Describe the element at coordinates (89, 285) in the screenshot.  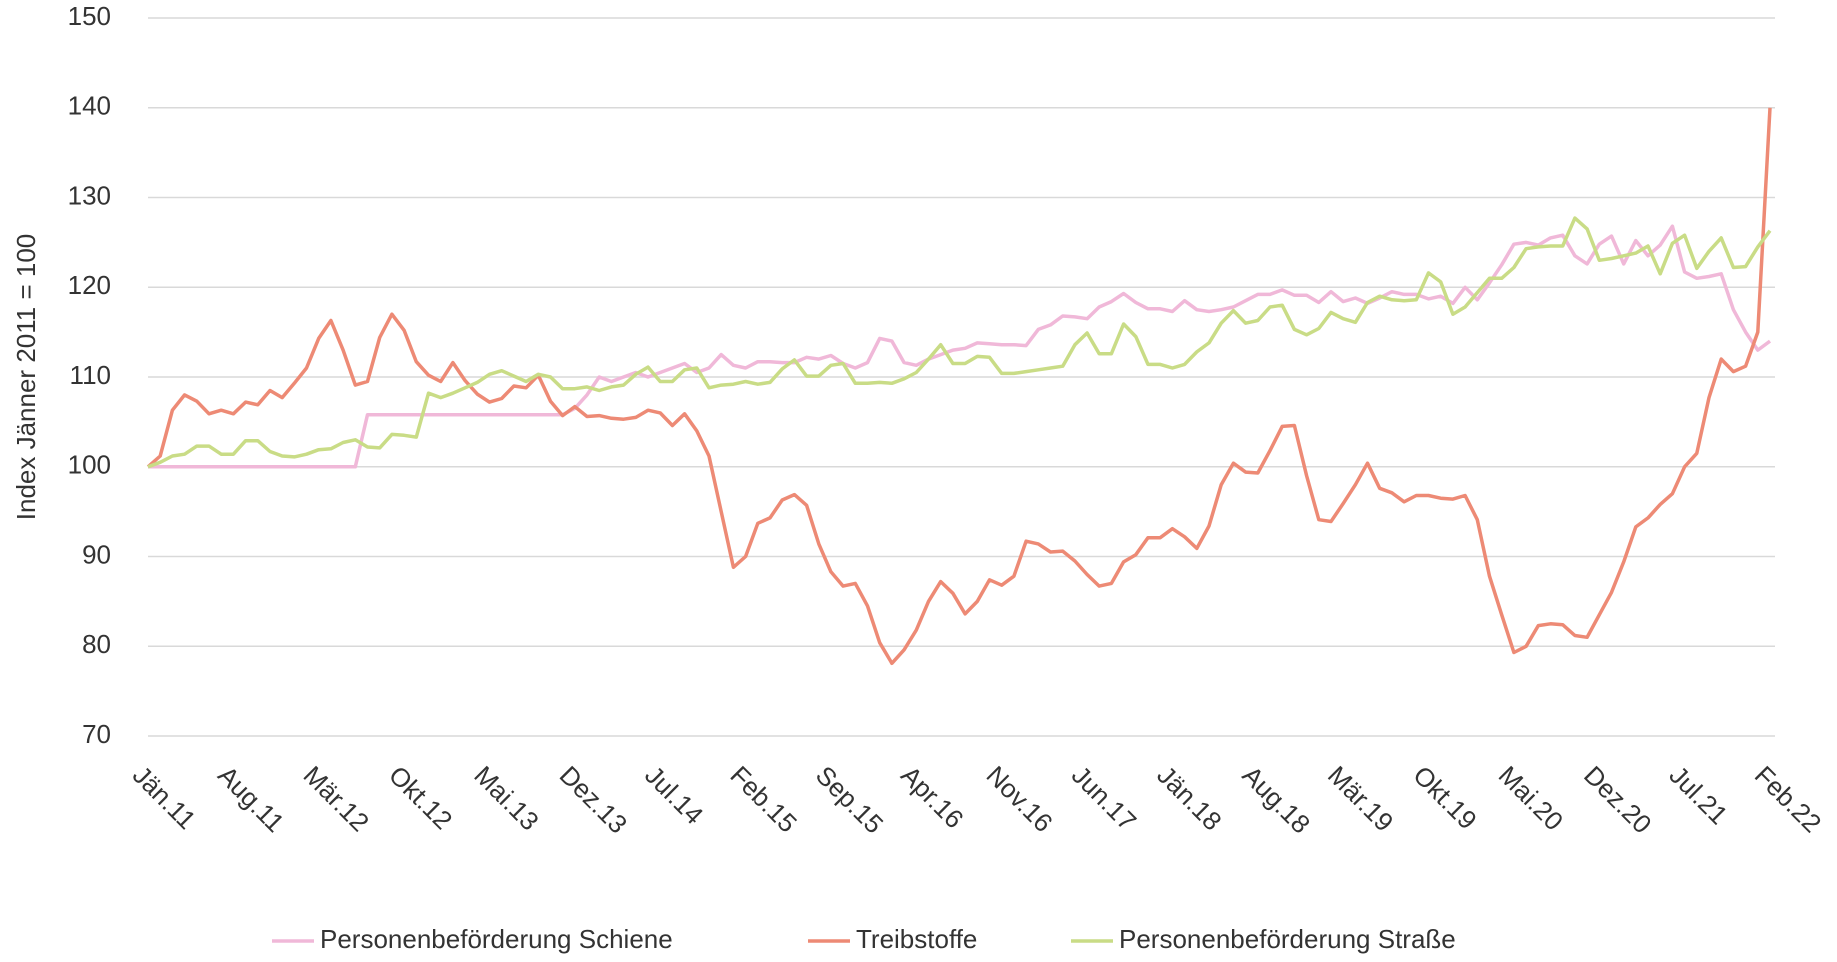
I see `y-tick-label: 120` at that location.